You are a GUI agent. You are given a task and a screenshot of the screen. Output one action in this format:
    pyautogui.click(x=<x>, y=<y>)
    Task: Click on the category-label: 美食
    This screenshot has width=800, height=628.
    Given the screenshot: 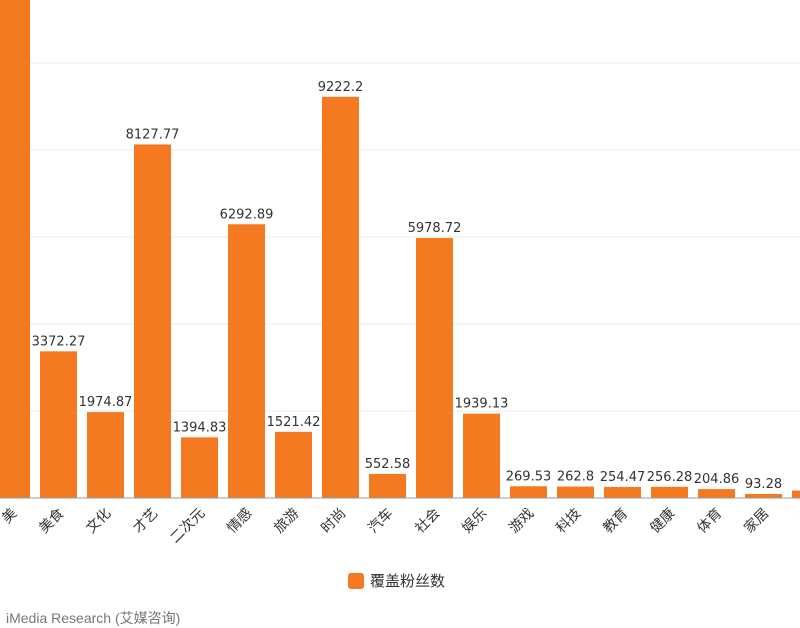 What is the action you would take?
    pyautogui.click(x=52, y=521)
    